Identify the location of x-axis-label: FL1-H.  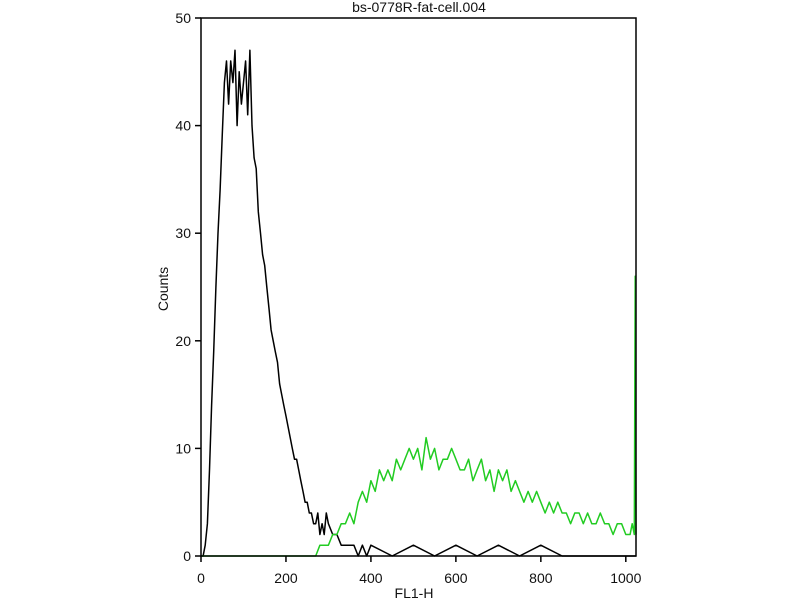
(414, 592).